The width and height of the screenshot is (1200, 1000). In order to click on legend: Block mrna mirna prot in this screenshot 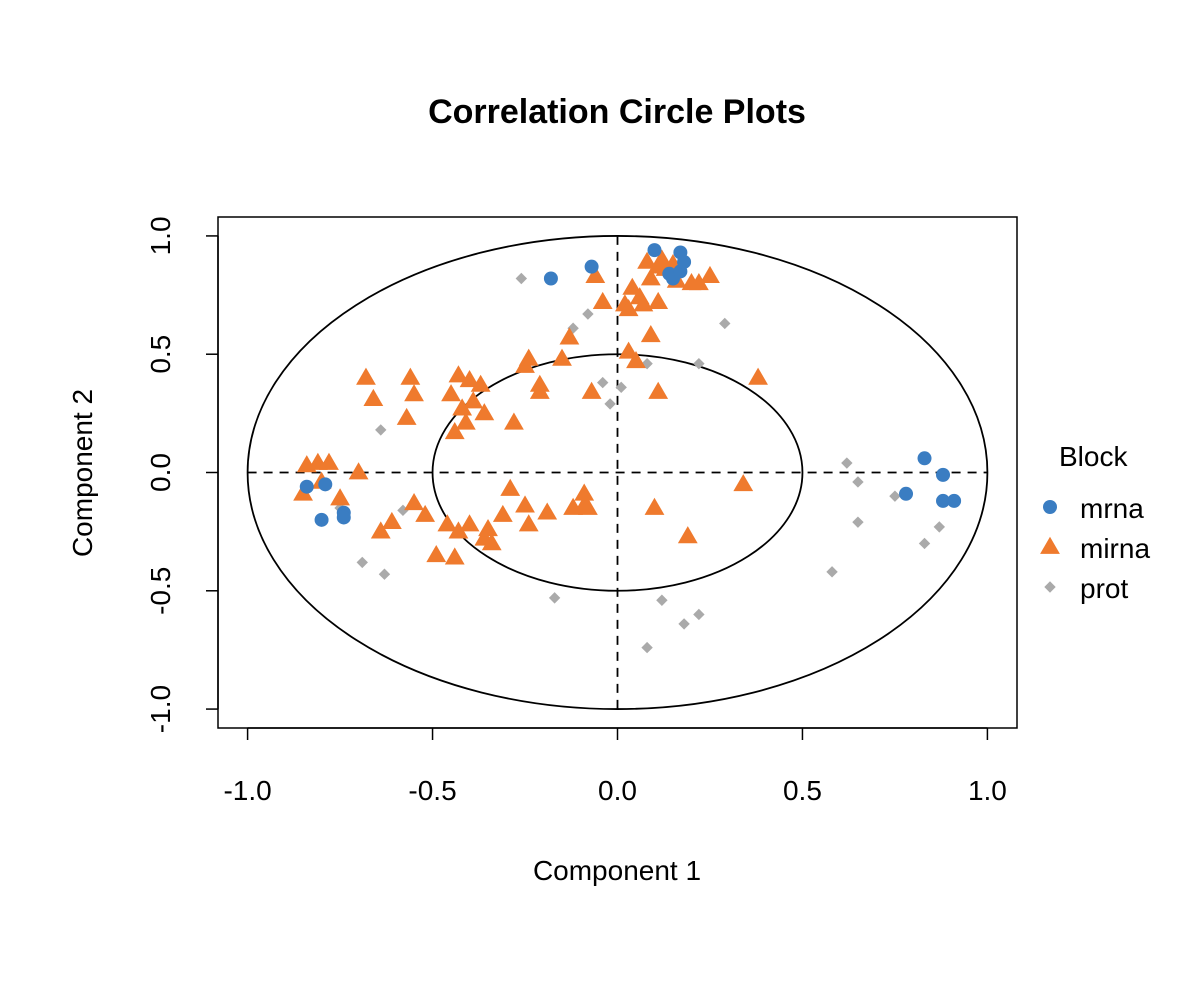, I will do `click(1095, 522)`.